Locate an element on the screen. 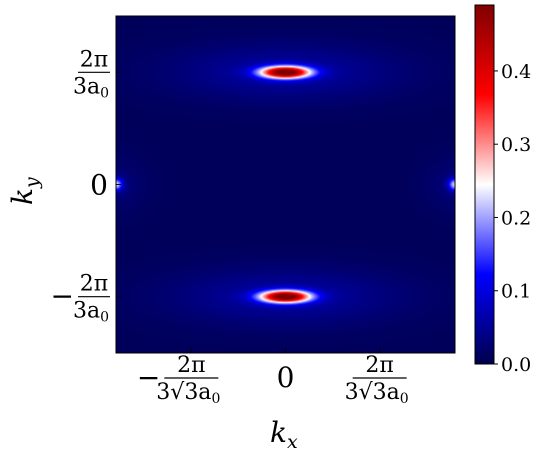 The image size is (535, 452). colorbar-frame is located at coordinates (484, 184).